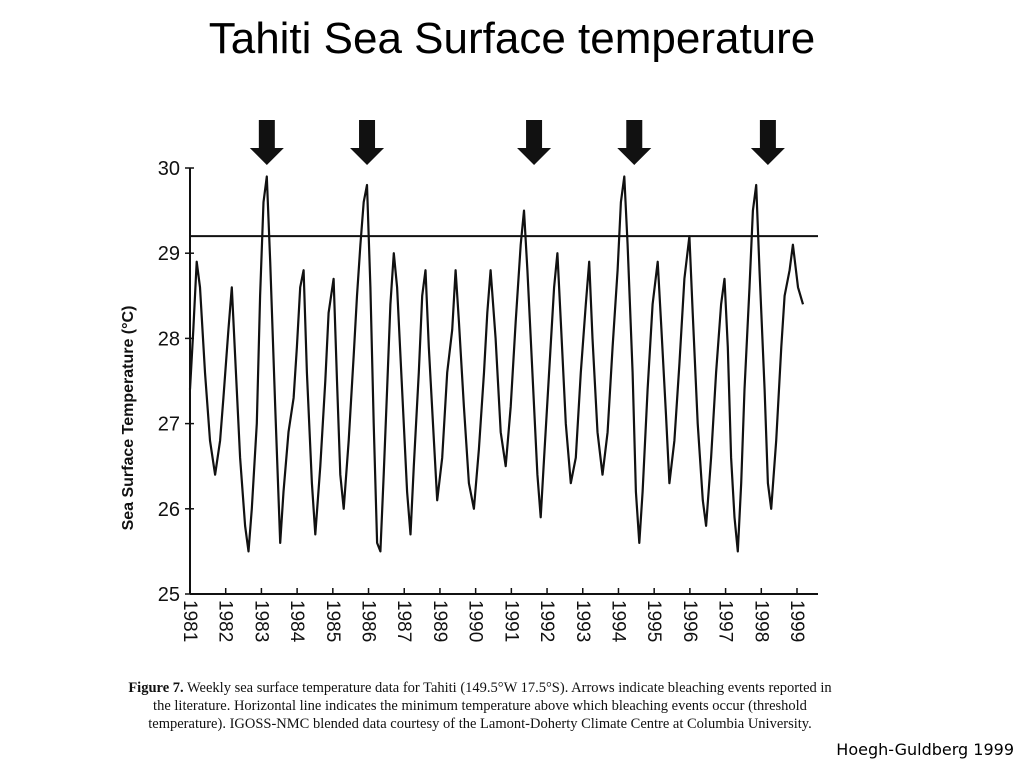  I want to click on y-tick-label: 27, so click(169, 425).